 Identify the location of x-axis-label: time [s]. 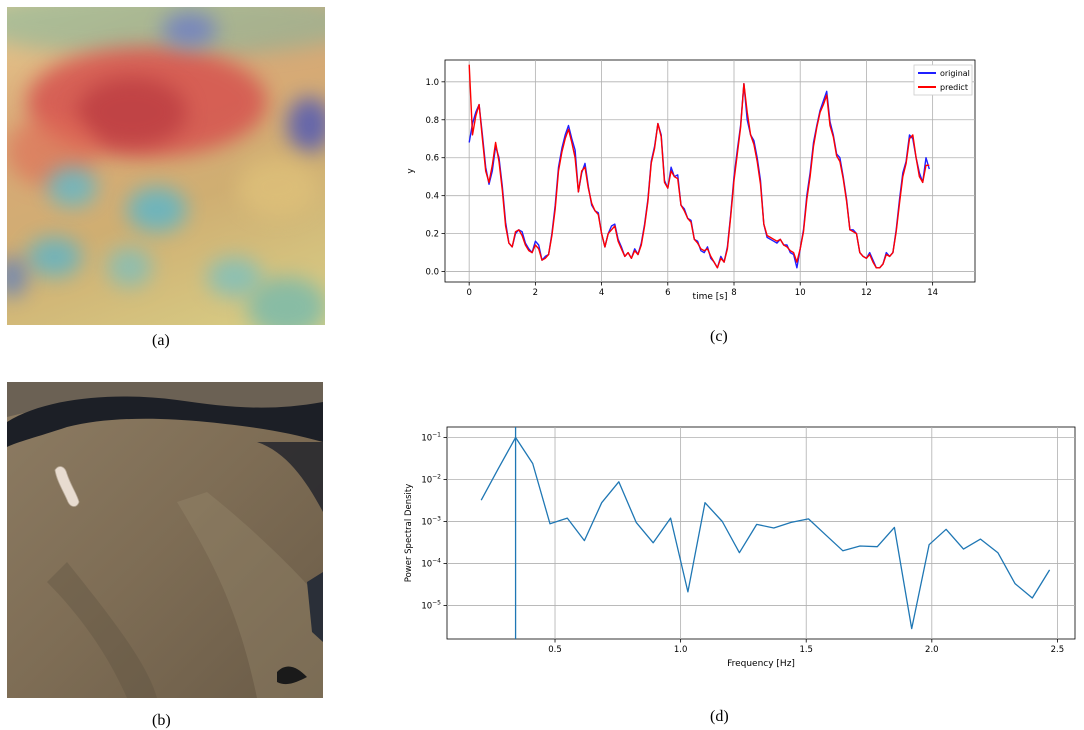
(710, 297).